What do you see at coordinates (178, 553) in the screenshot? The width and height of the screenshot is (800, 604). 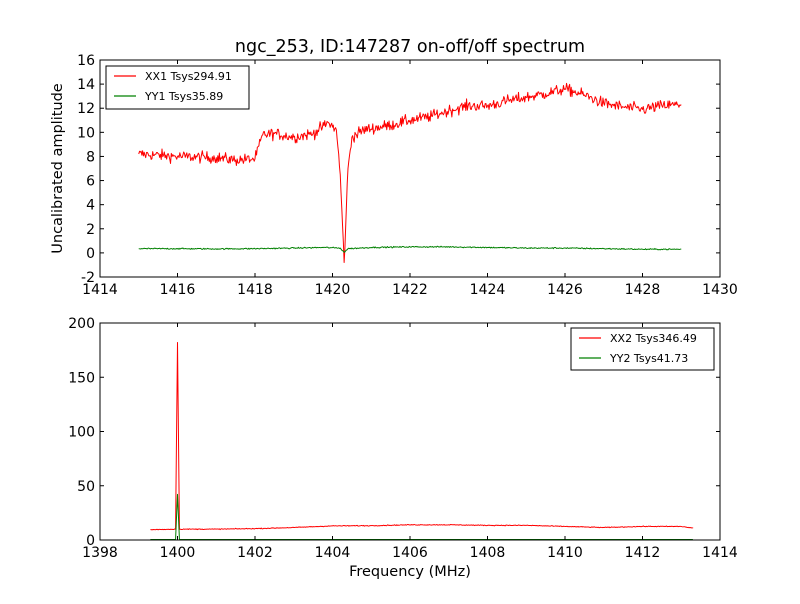 I see `x-tick-label: 1400` at bounding box center [178, 553].